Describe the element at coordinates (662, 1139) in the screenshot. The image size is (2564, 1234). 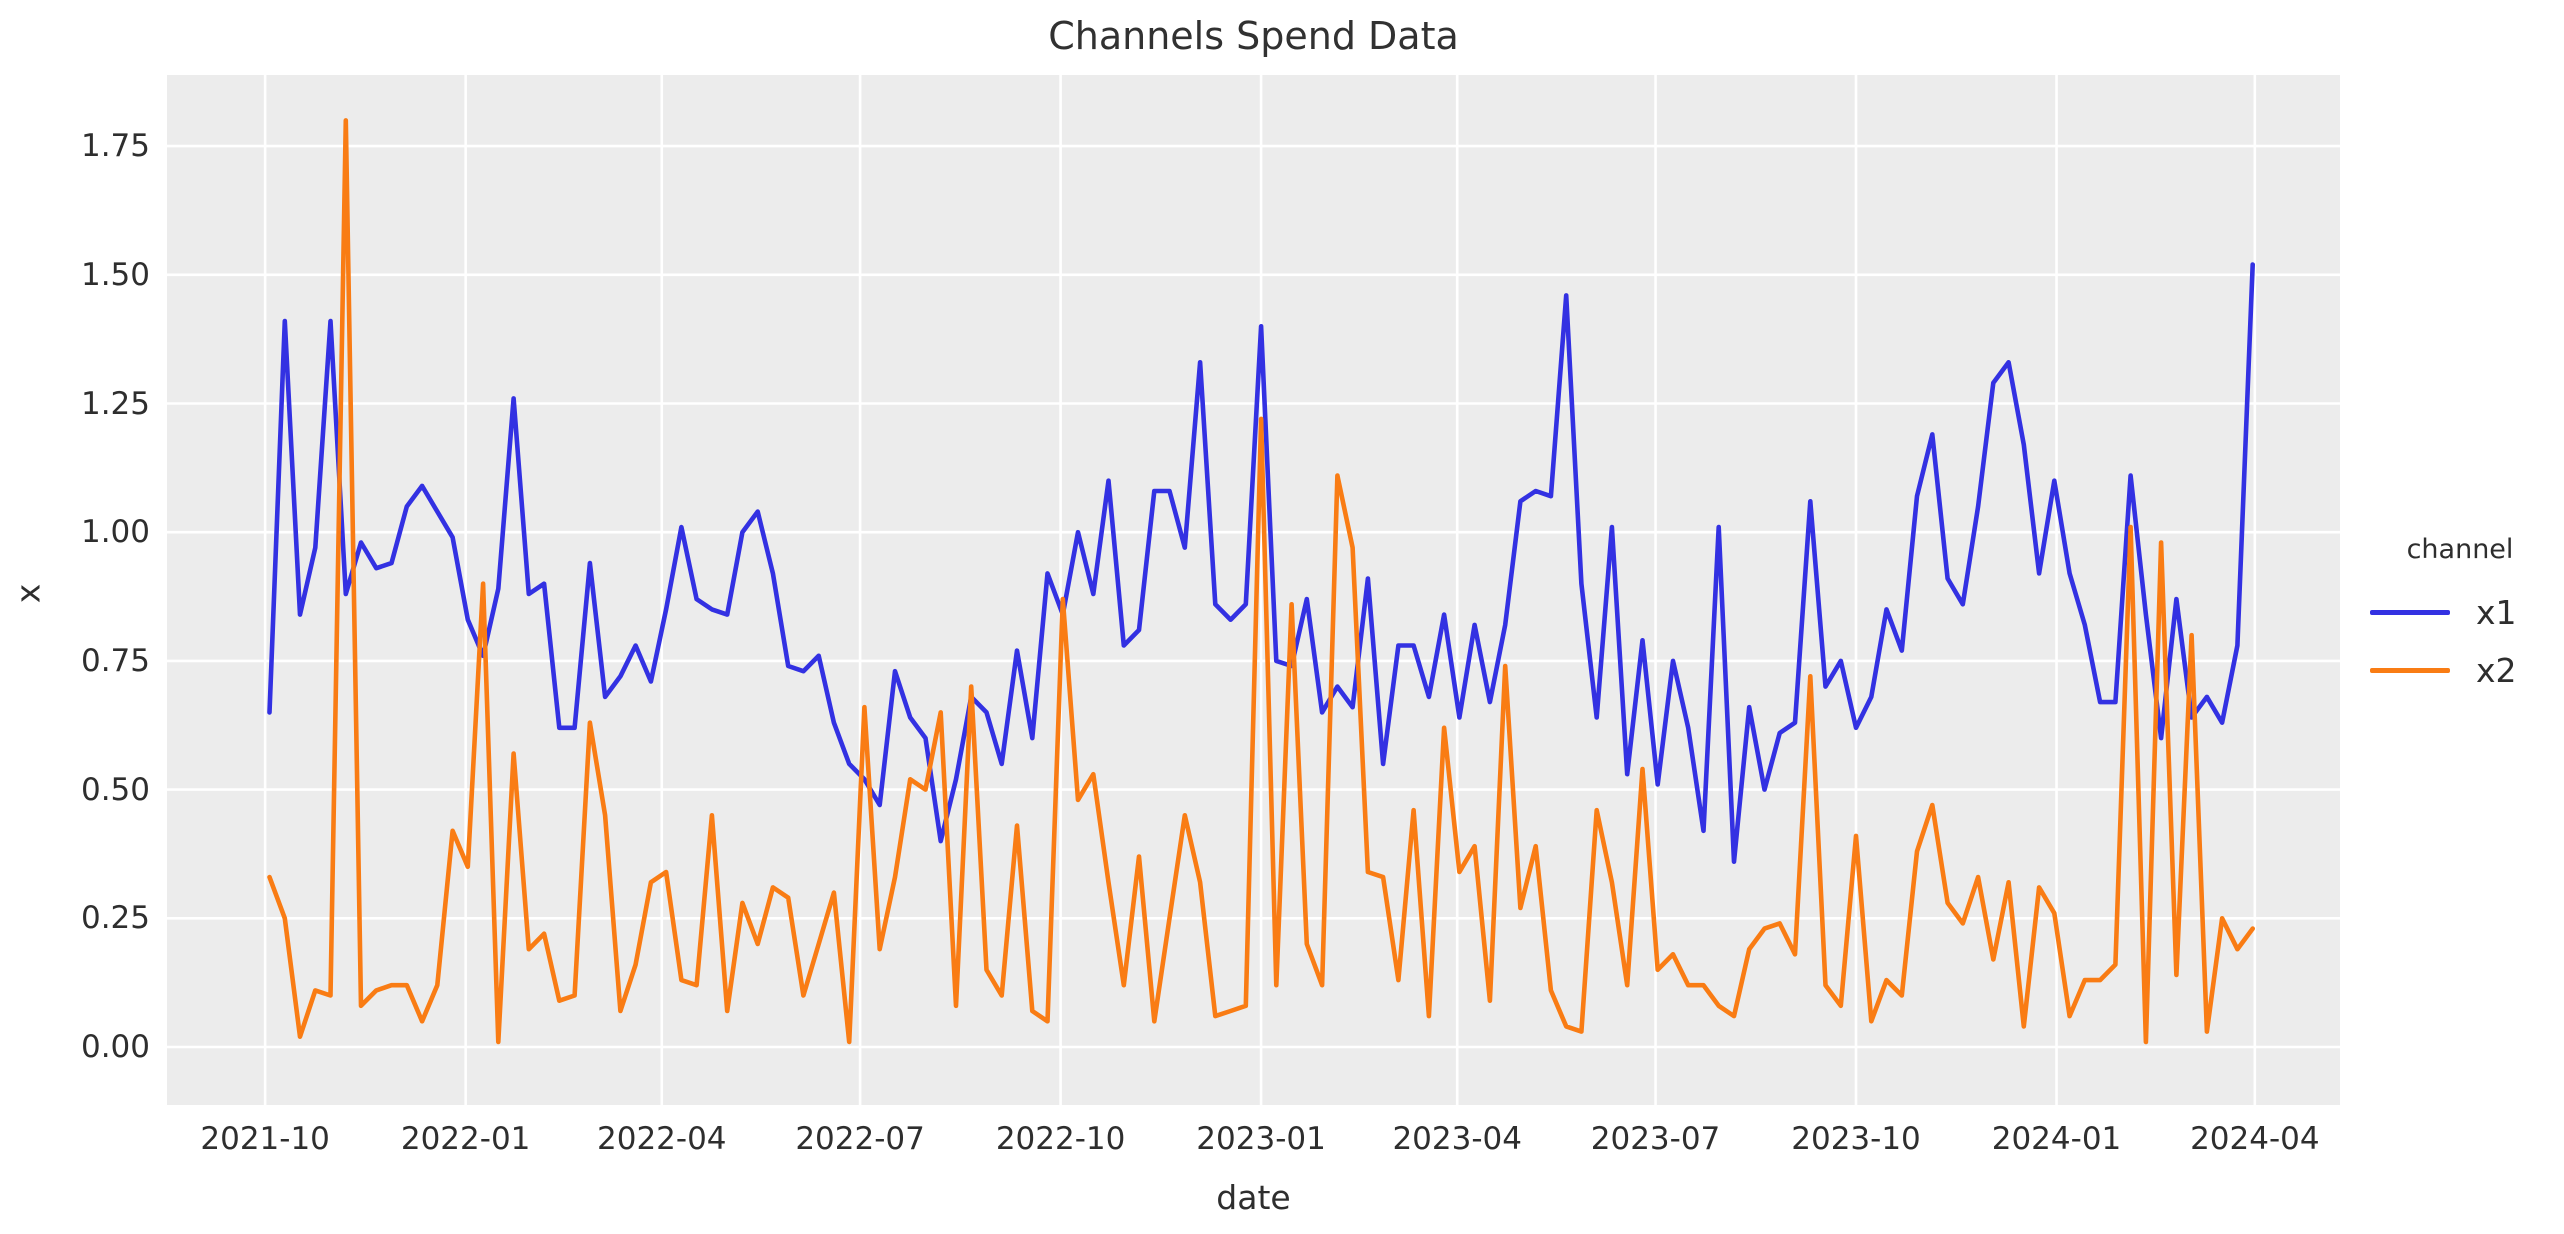
I see `x-tick-label: 2022-04` at that location.